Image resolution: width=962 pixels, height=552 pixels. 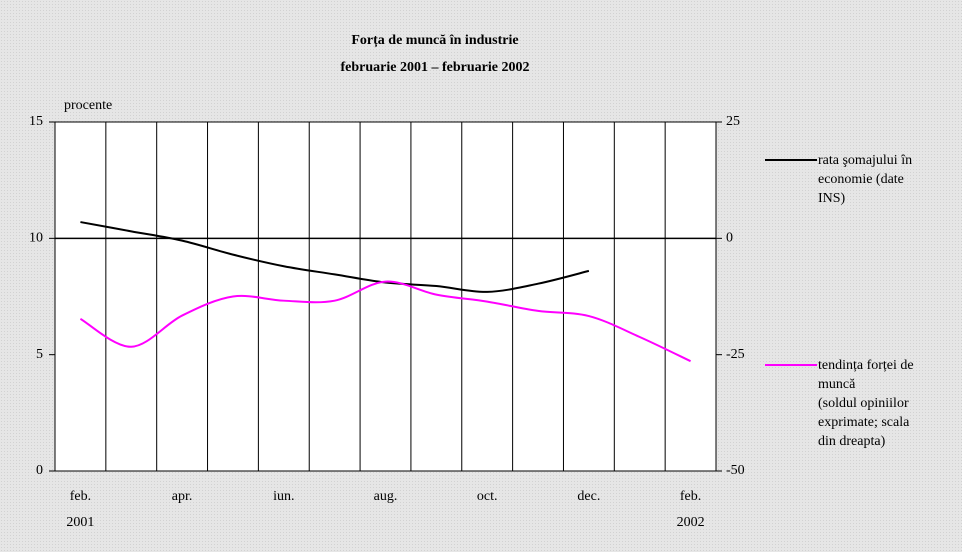 What do you see at coordinates (691, 522) in the screenshot?
I see `x-year-label: 2002` at bounding box center [691, 522].